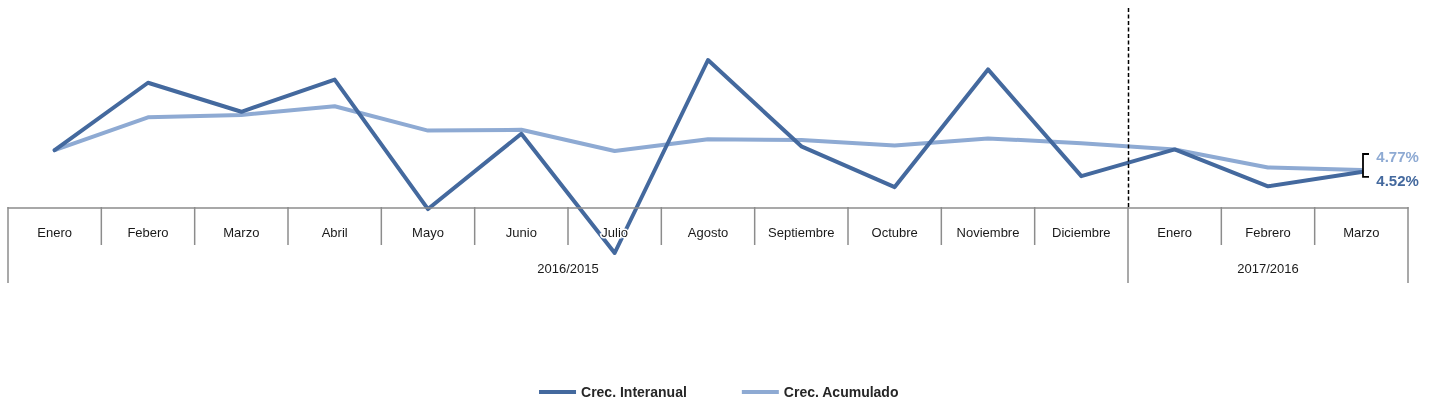 This screenshot has height=405, width=1438. I want to click on x-tick-label: Agosto, so click(708, 233).